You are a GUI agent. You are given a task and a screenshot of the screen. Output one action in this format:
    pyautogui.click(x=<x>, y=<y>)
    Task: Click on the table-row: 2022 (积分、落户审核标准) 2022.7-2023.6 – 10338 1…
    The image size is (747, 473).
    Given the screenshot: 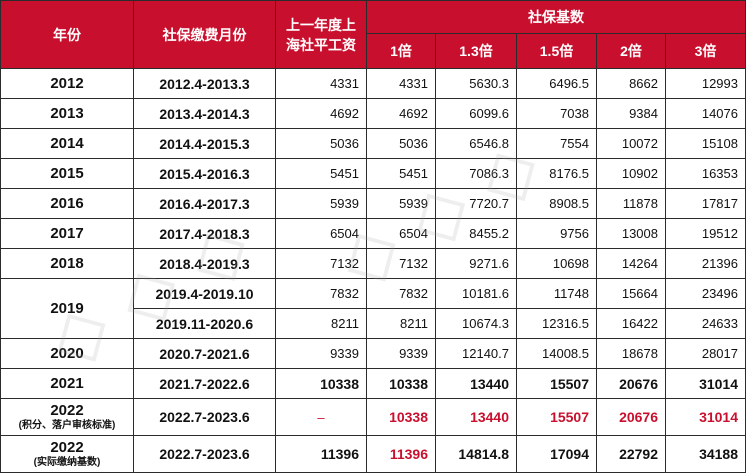 What is the action you would take?
    pyautogui.click(x=373, y=417)
    